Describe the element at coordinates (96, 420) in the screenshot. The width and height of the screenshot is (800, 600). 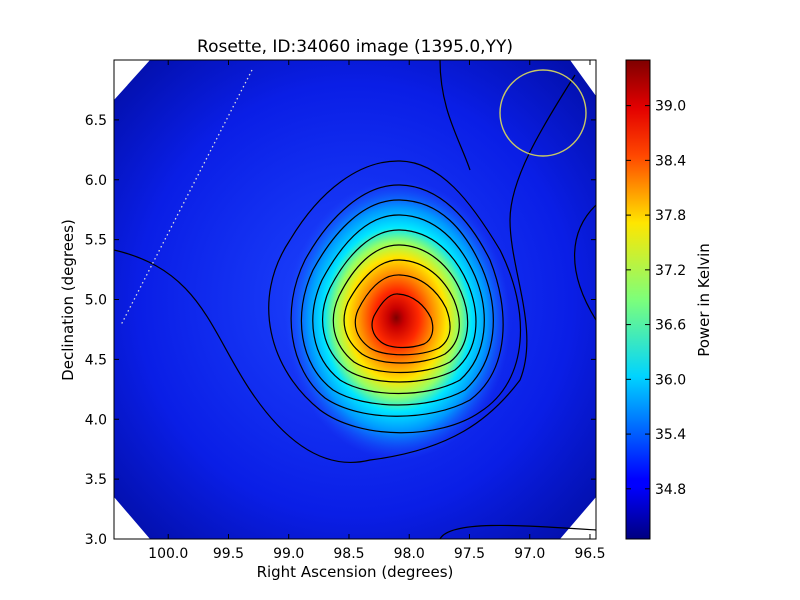
I see `y-tick-label: 4.0` at that location.